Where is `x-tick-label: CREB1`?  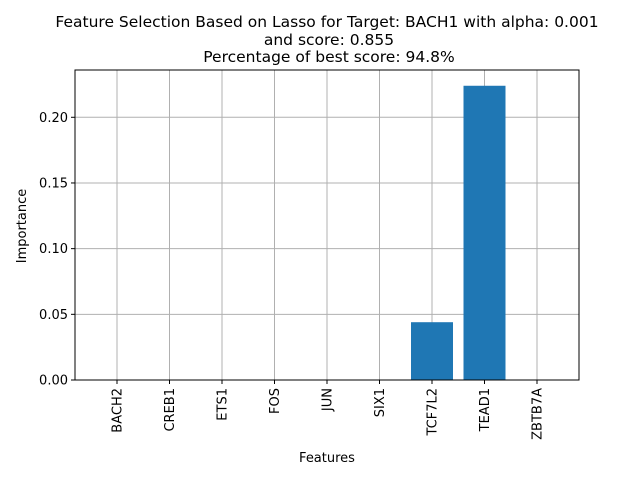
x-tick-label: CREB1 is located at coordinates (170, 410).